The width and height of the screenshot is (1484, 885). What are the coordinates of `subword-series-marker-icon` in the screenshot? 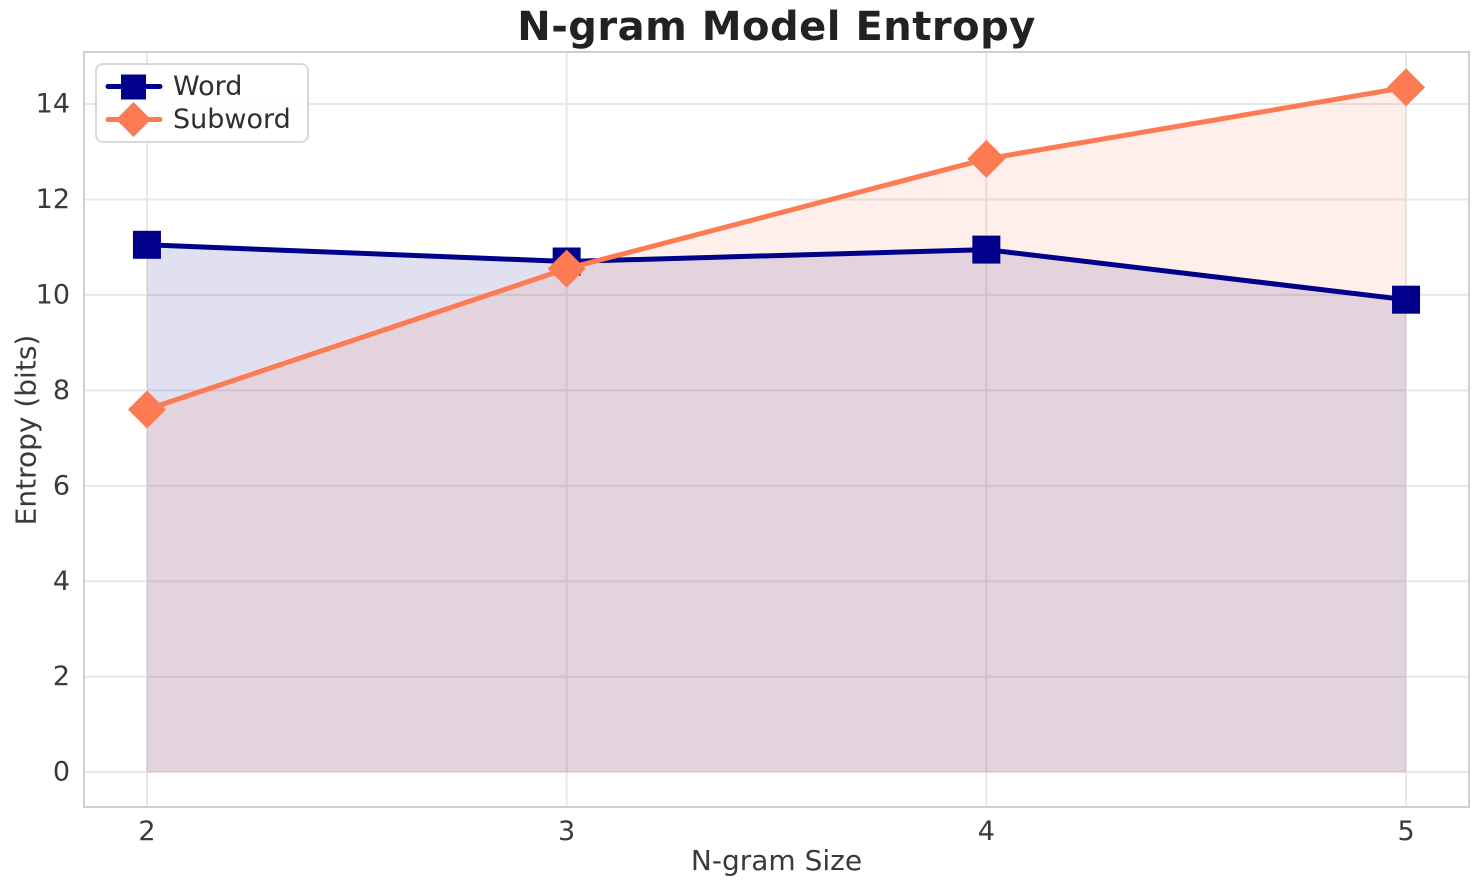 It's located at (134, 119).